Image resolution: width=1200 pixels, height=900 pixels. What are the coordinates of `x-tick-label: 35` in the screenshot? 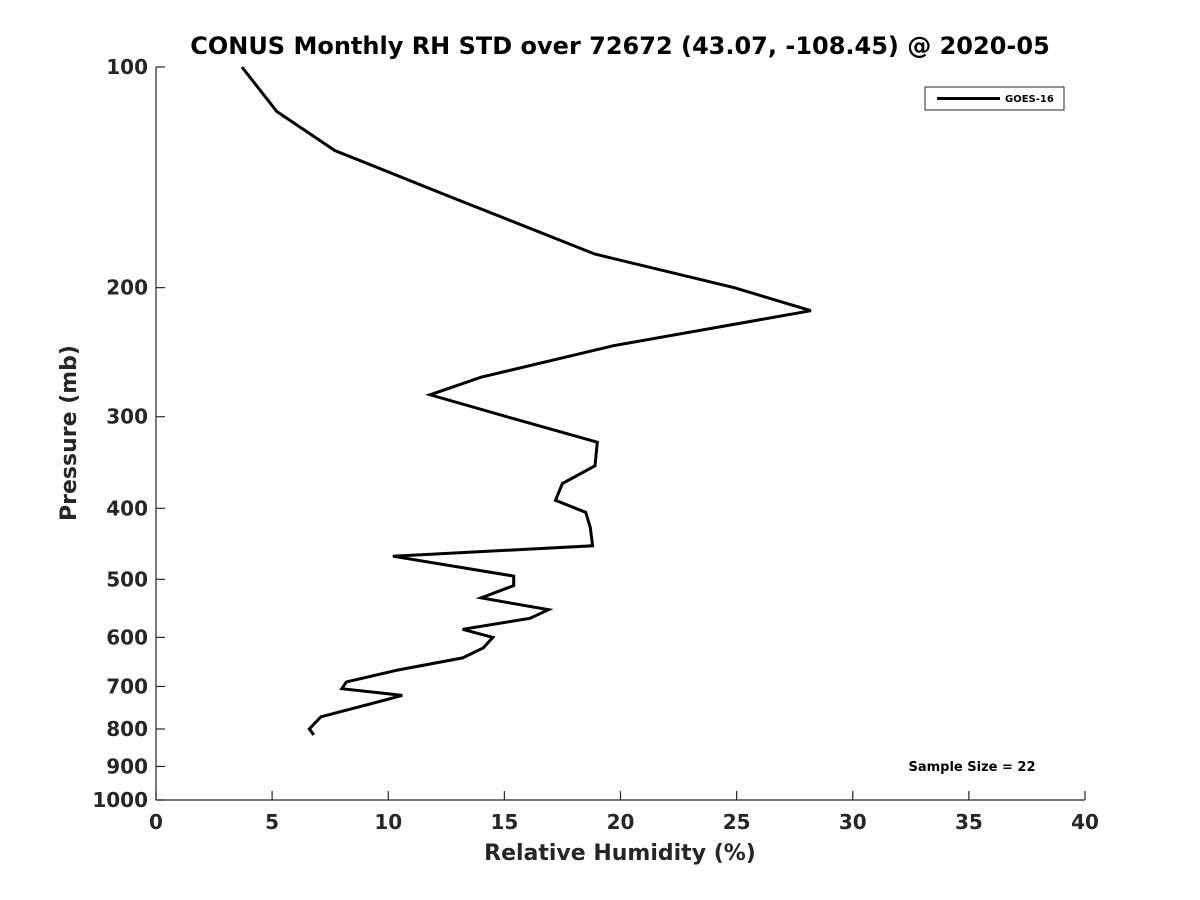 It's located at (969, 822).